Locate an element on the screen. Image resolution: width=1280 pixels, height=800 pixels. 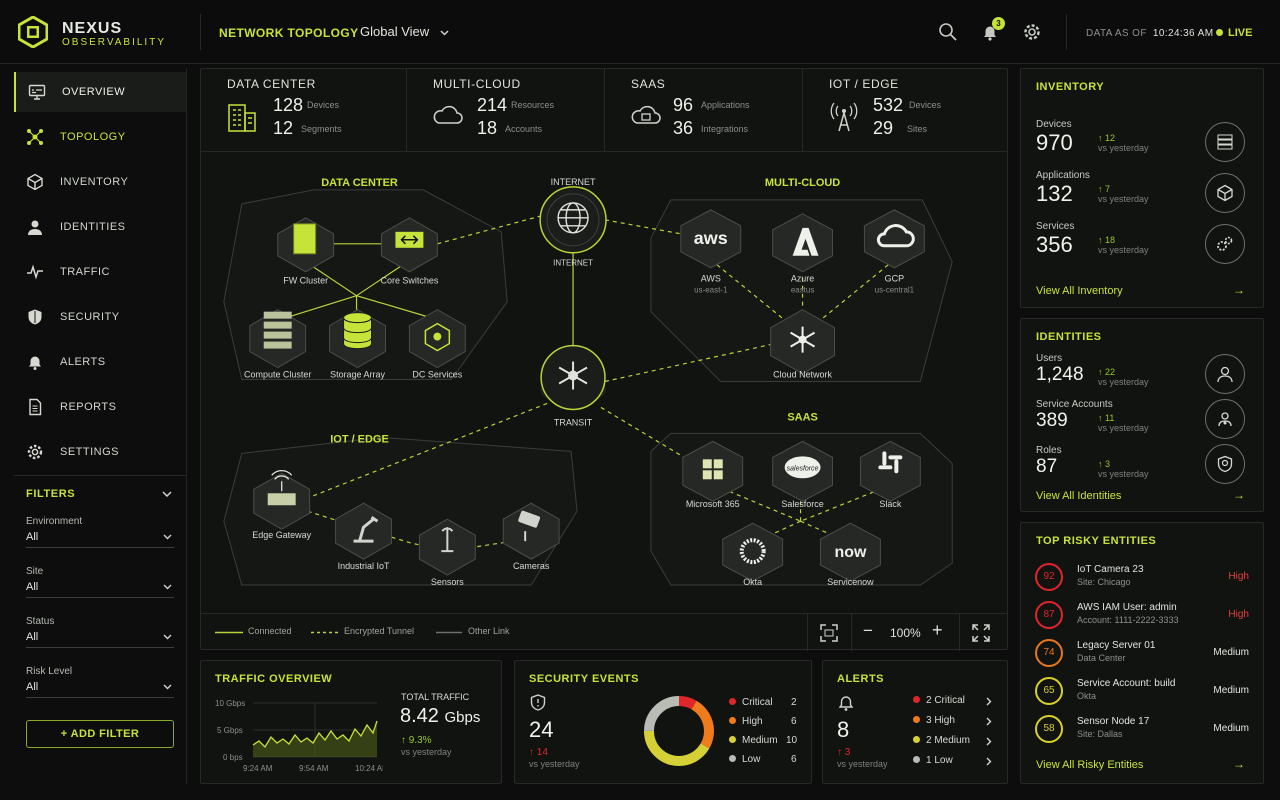
sidebar-item-topology: TOPOLOGY is located at coordinates (100, 137).